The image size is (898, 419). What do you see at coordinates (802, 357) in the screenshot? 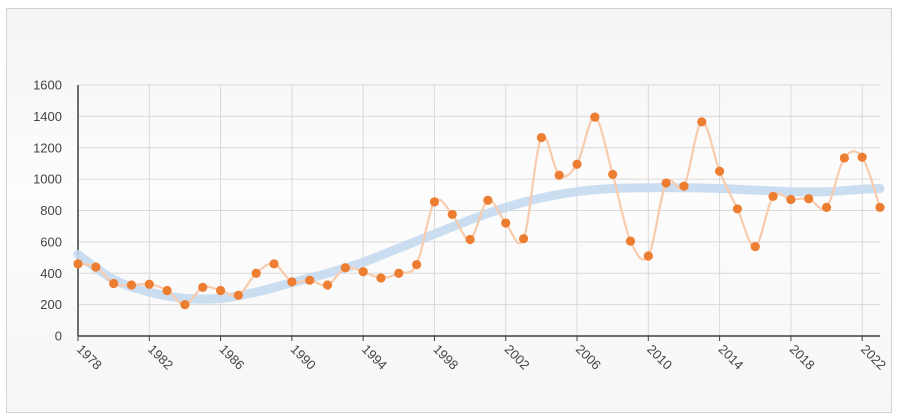
I see `x-tick-label: 2018` at bounding box center [802, 357].